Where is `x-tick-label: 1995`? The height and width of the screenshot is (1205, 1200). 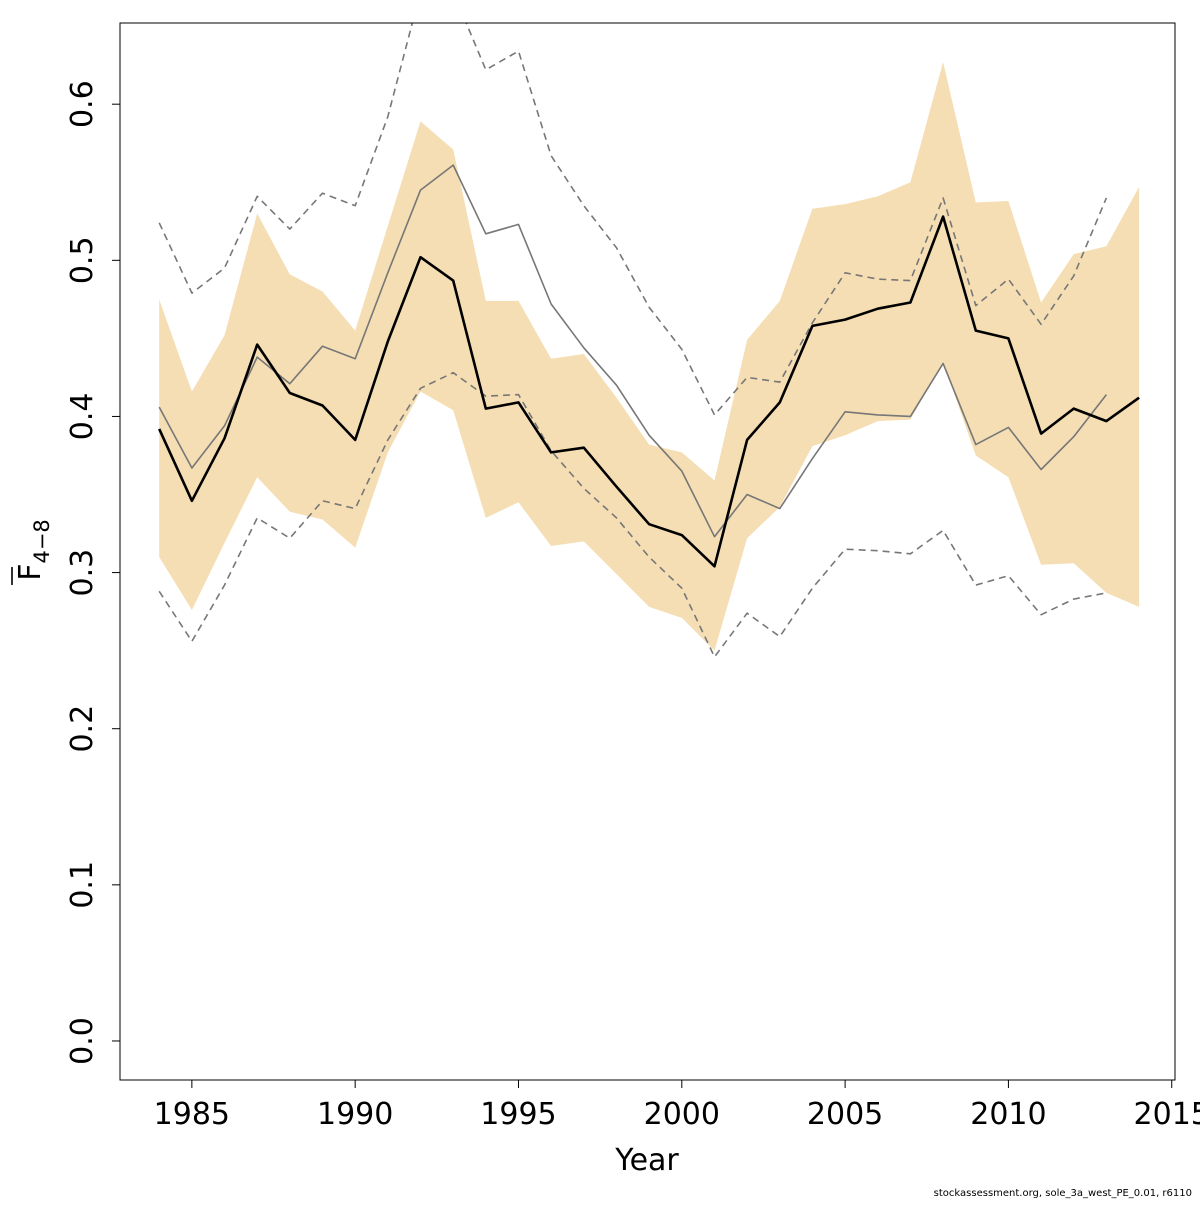
x-tick-label: 1995 is located at coordinates (518, 1114).